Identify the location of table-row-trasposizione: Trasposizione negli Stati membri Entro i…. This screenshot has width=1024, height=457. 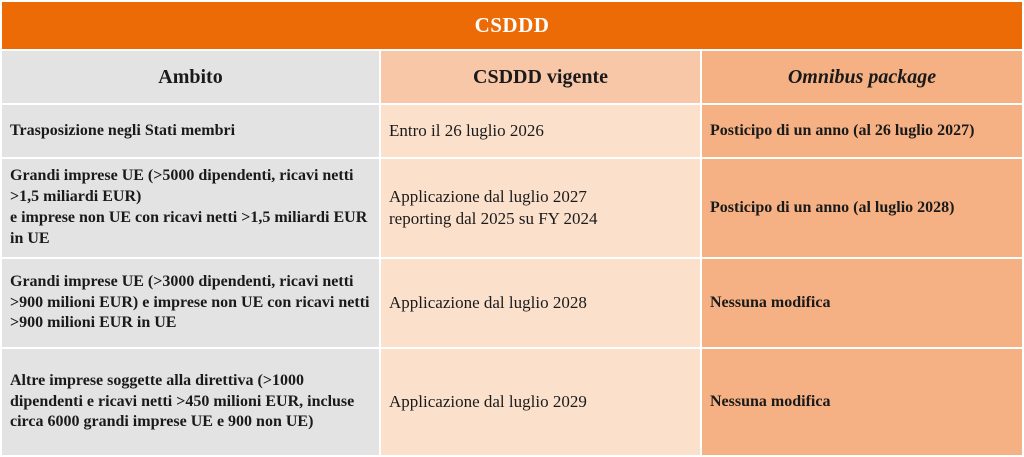
(512, 131).